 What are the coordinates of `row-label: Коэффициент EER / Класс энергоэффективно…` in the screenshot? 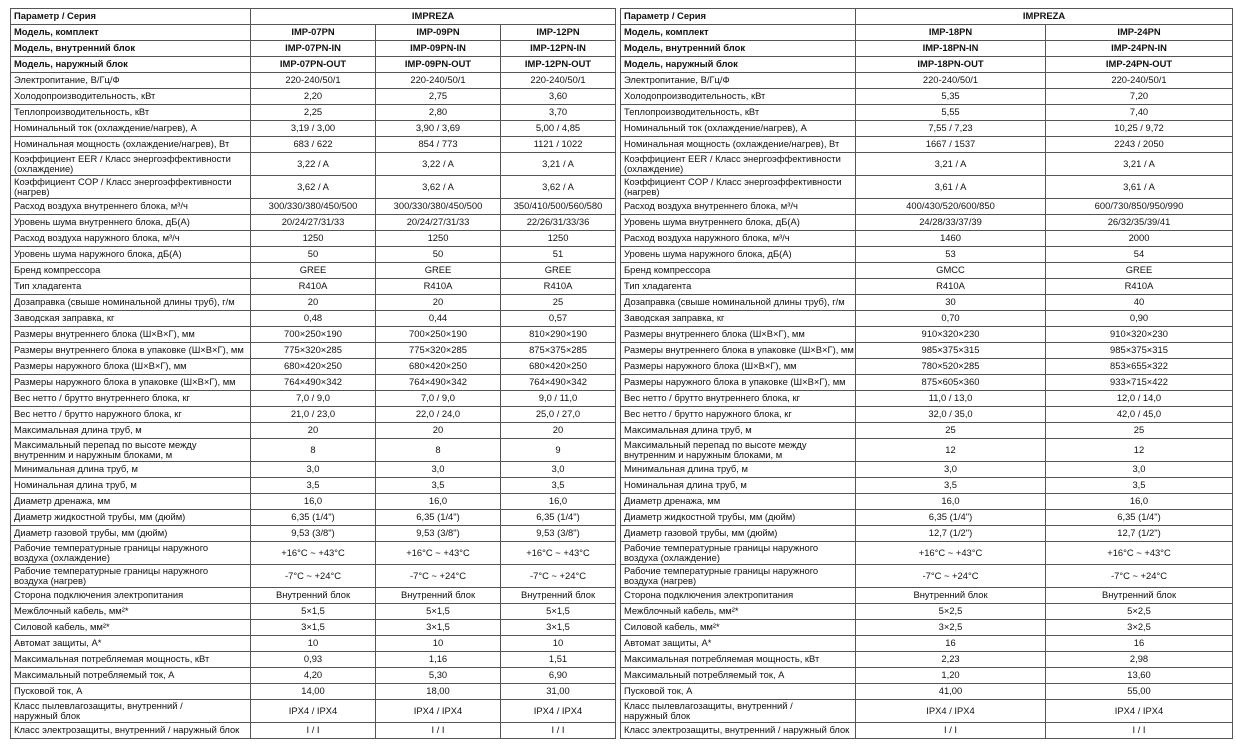 It's located at (130, 164).